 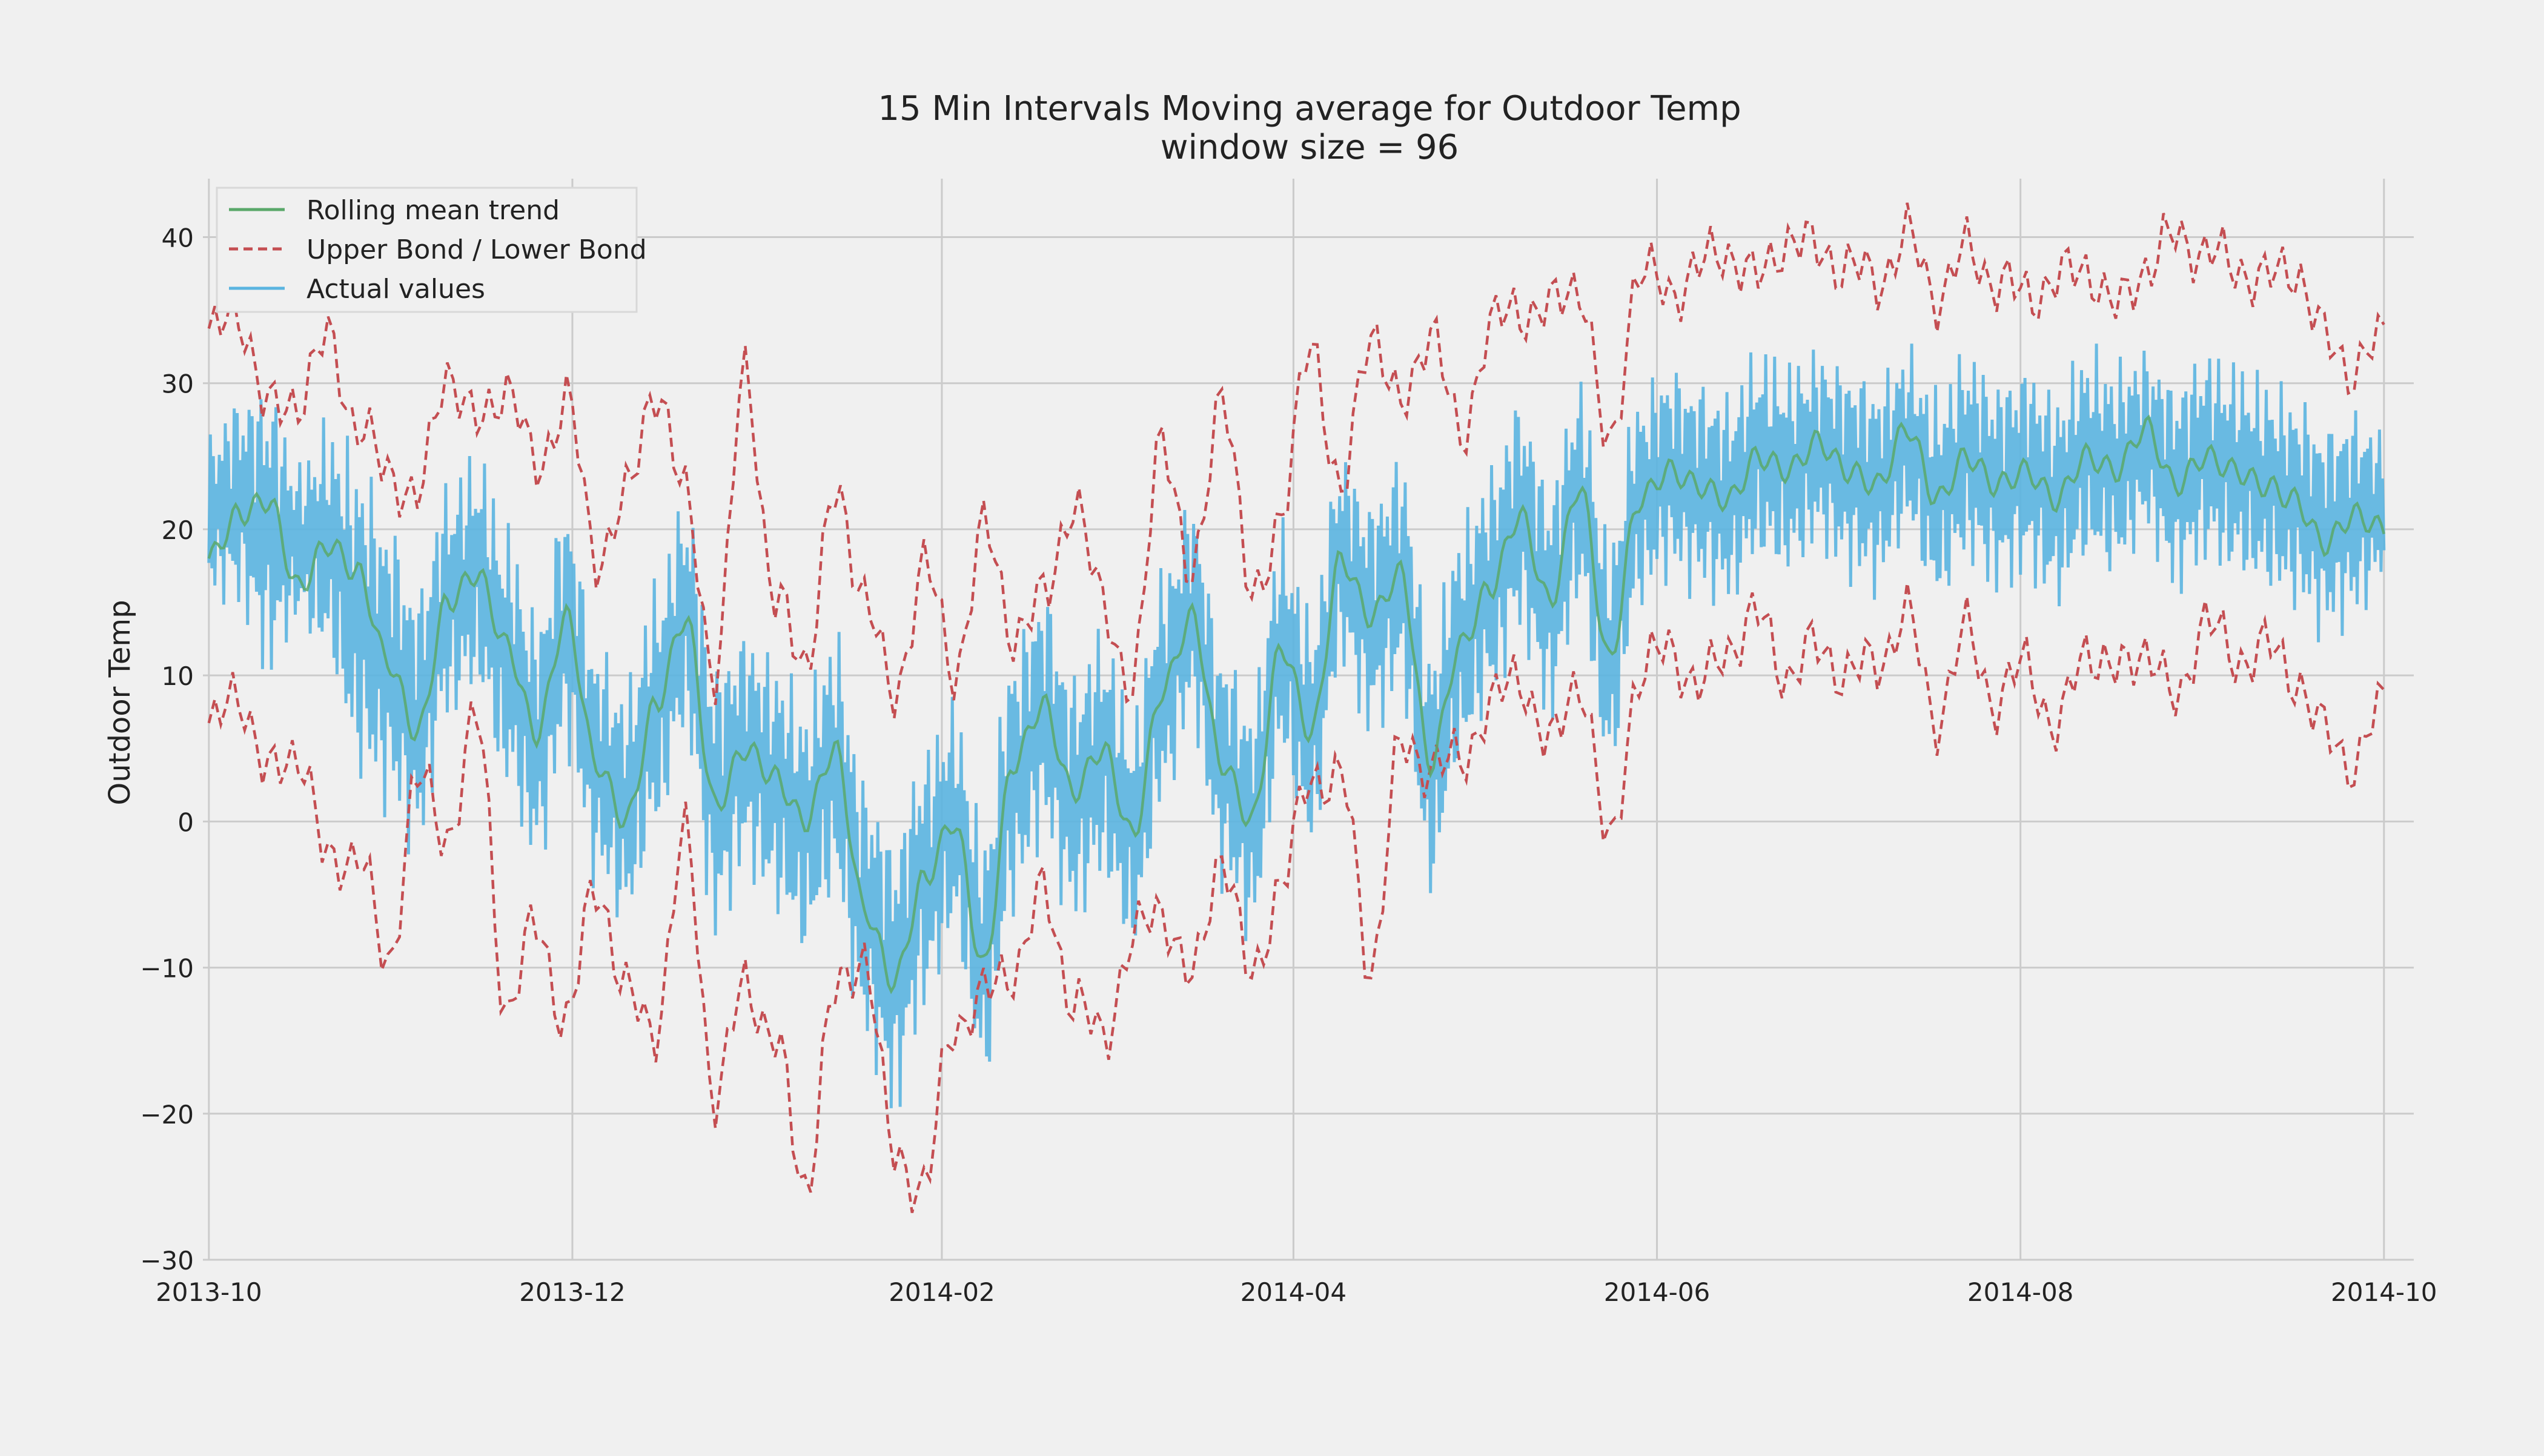 I want to click on y-tick-label: −20, so click(x=167, y=1115).